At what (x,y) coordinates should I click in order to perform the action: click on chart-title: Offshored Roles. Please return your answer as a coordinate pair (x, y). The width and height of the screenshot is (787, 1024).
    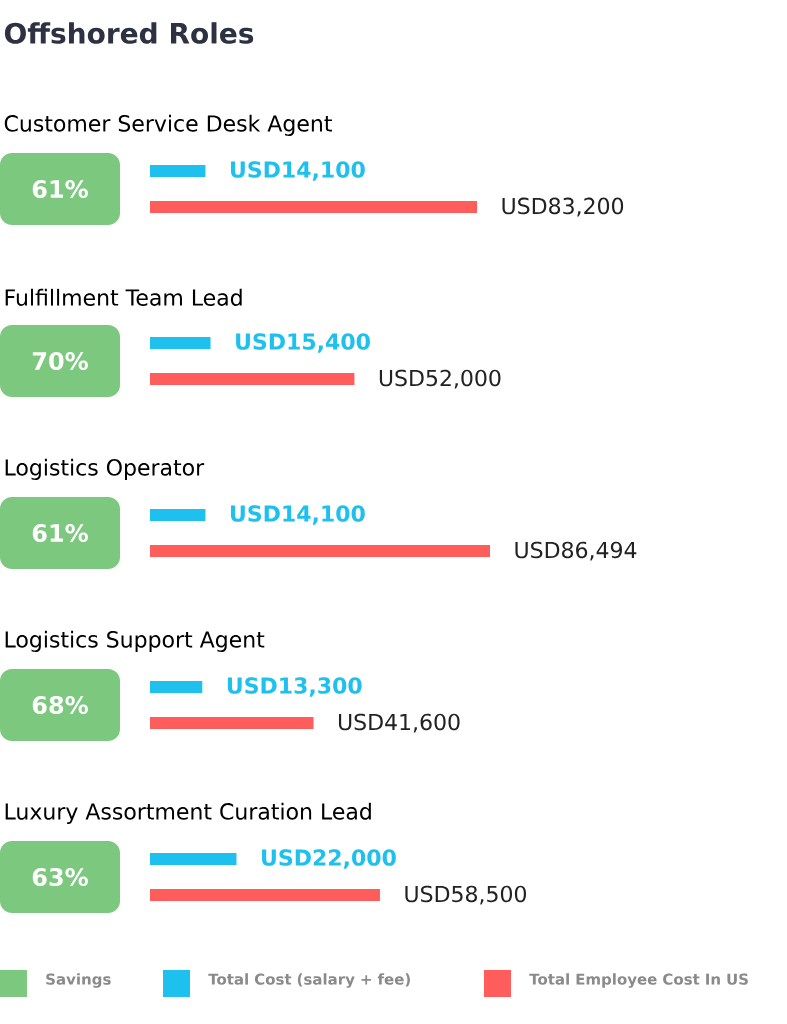
    Looking at the image, I should click on (129, 33).